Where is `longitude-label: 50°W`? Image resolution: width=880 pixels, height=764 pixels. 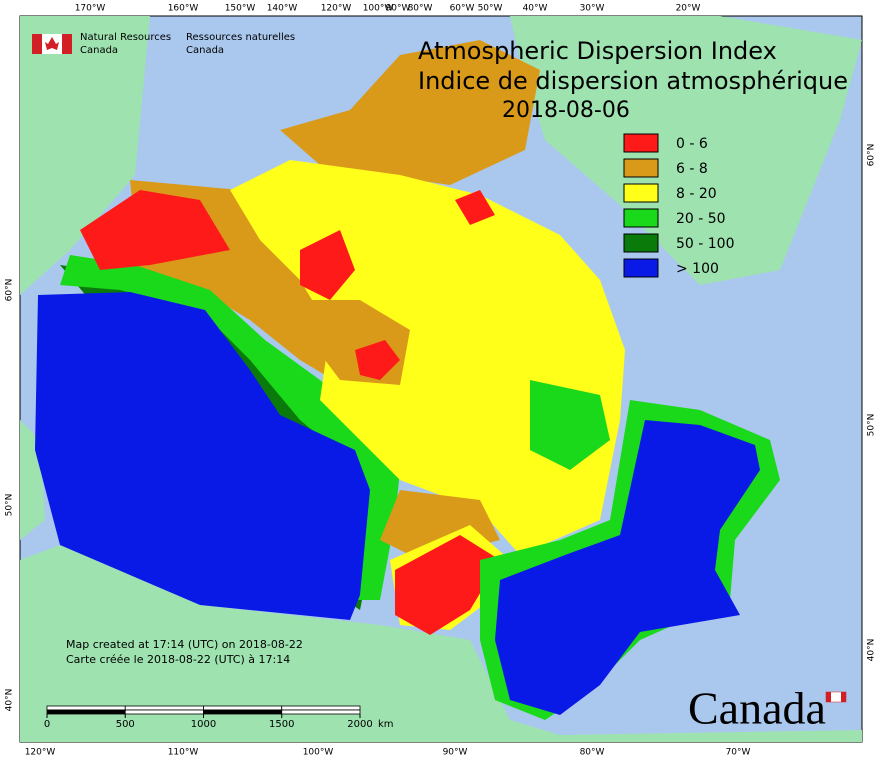
longitude-label: 50°W is located at coordinates (490, 9).